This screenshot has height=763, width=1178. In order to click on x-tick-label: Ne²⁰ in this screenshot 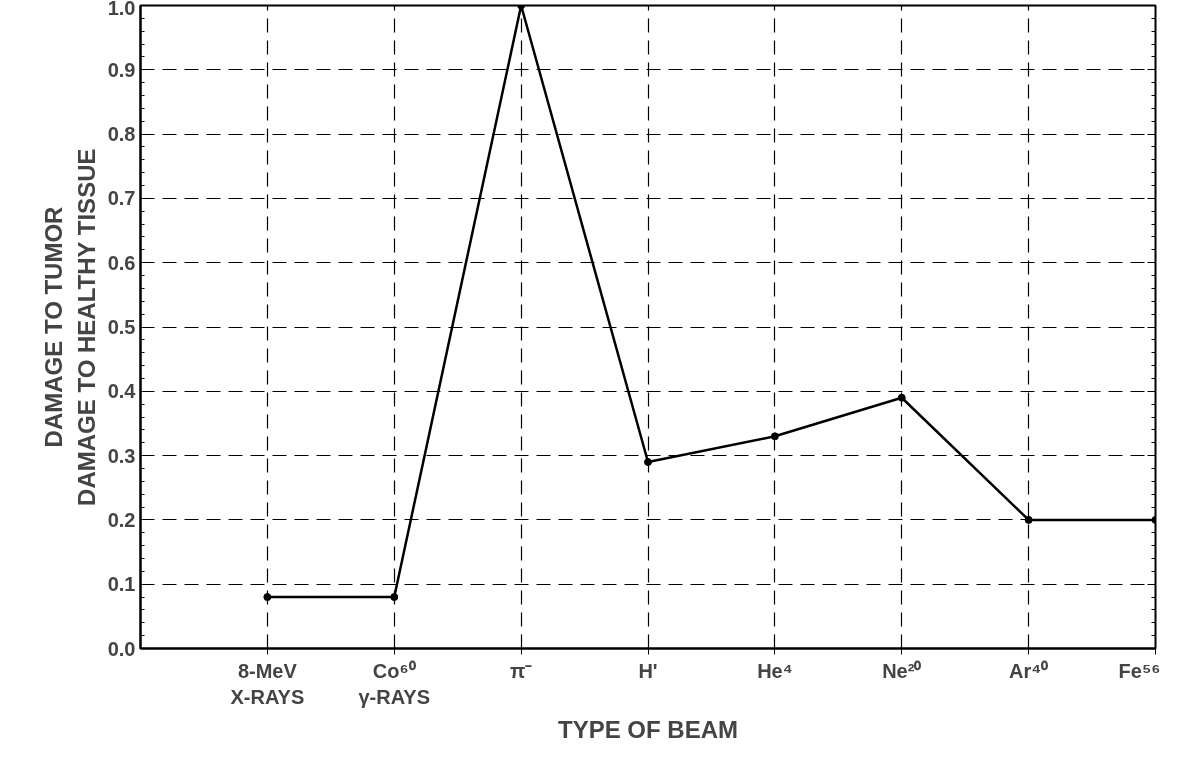, I will do `click(902, 670)`.